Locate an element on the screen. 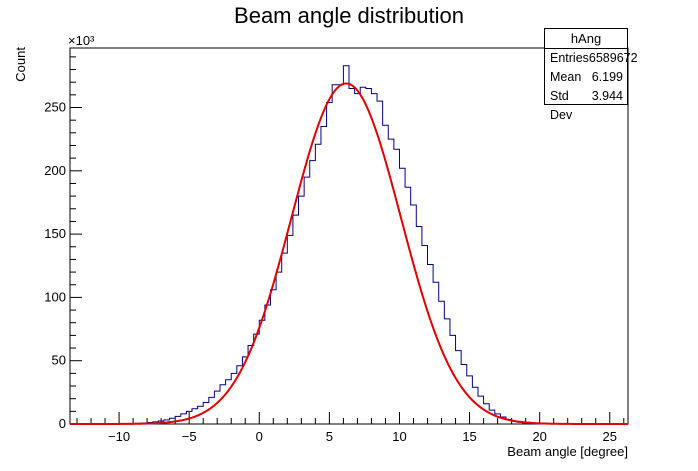  y-tick-label: 50 is located at coordinates (59, 360).